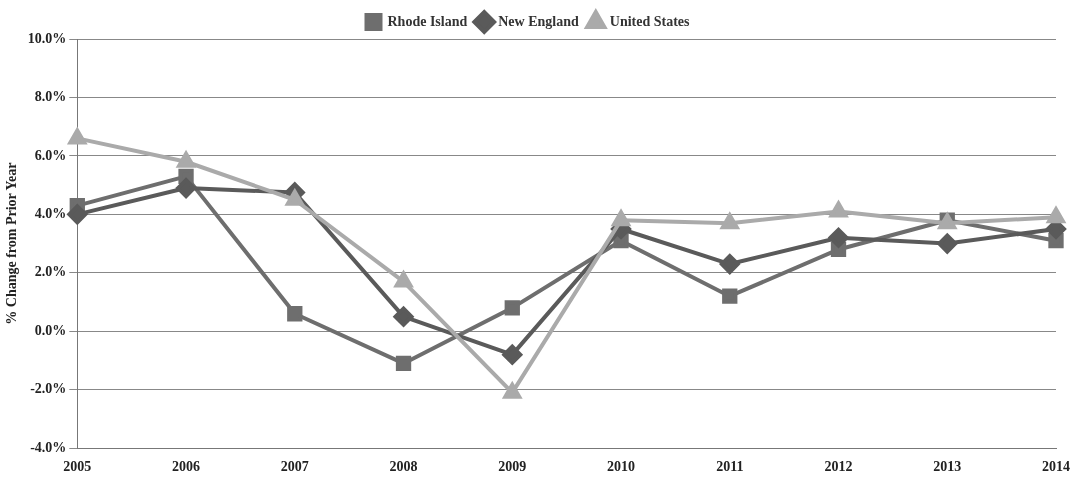 The height and width of the screenshot is (479, 1081). What do you see at coordinates (48, 447) in the screenshot?
I see `y-tick-label: -4.0%` at bounding box center [48, 447].